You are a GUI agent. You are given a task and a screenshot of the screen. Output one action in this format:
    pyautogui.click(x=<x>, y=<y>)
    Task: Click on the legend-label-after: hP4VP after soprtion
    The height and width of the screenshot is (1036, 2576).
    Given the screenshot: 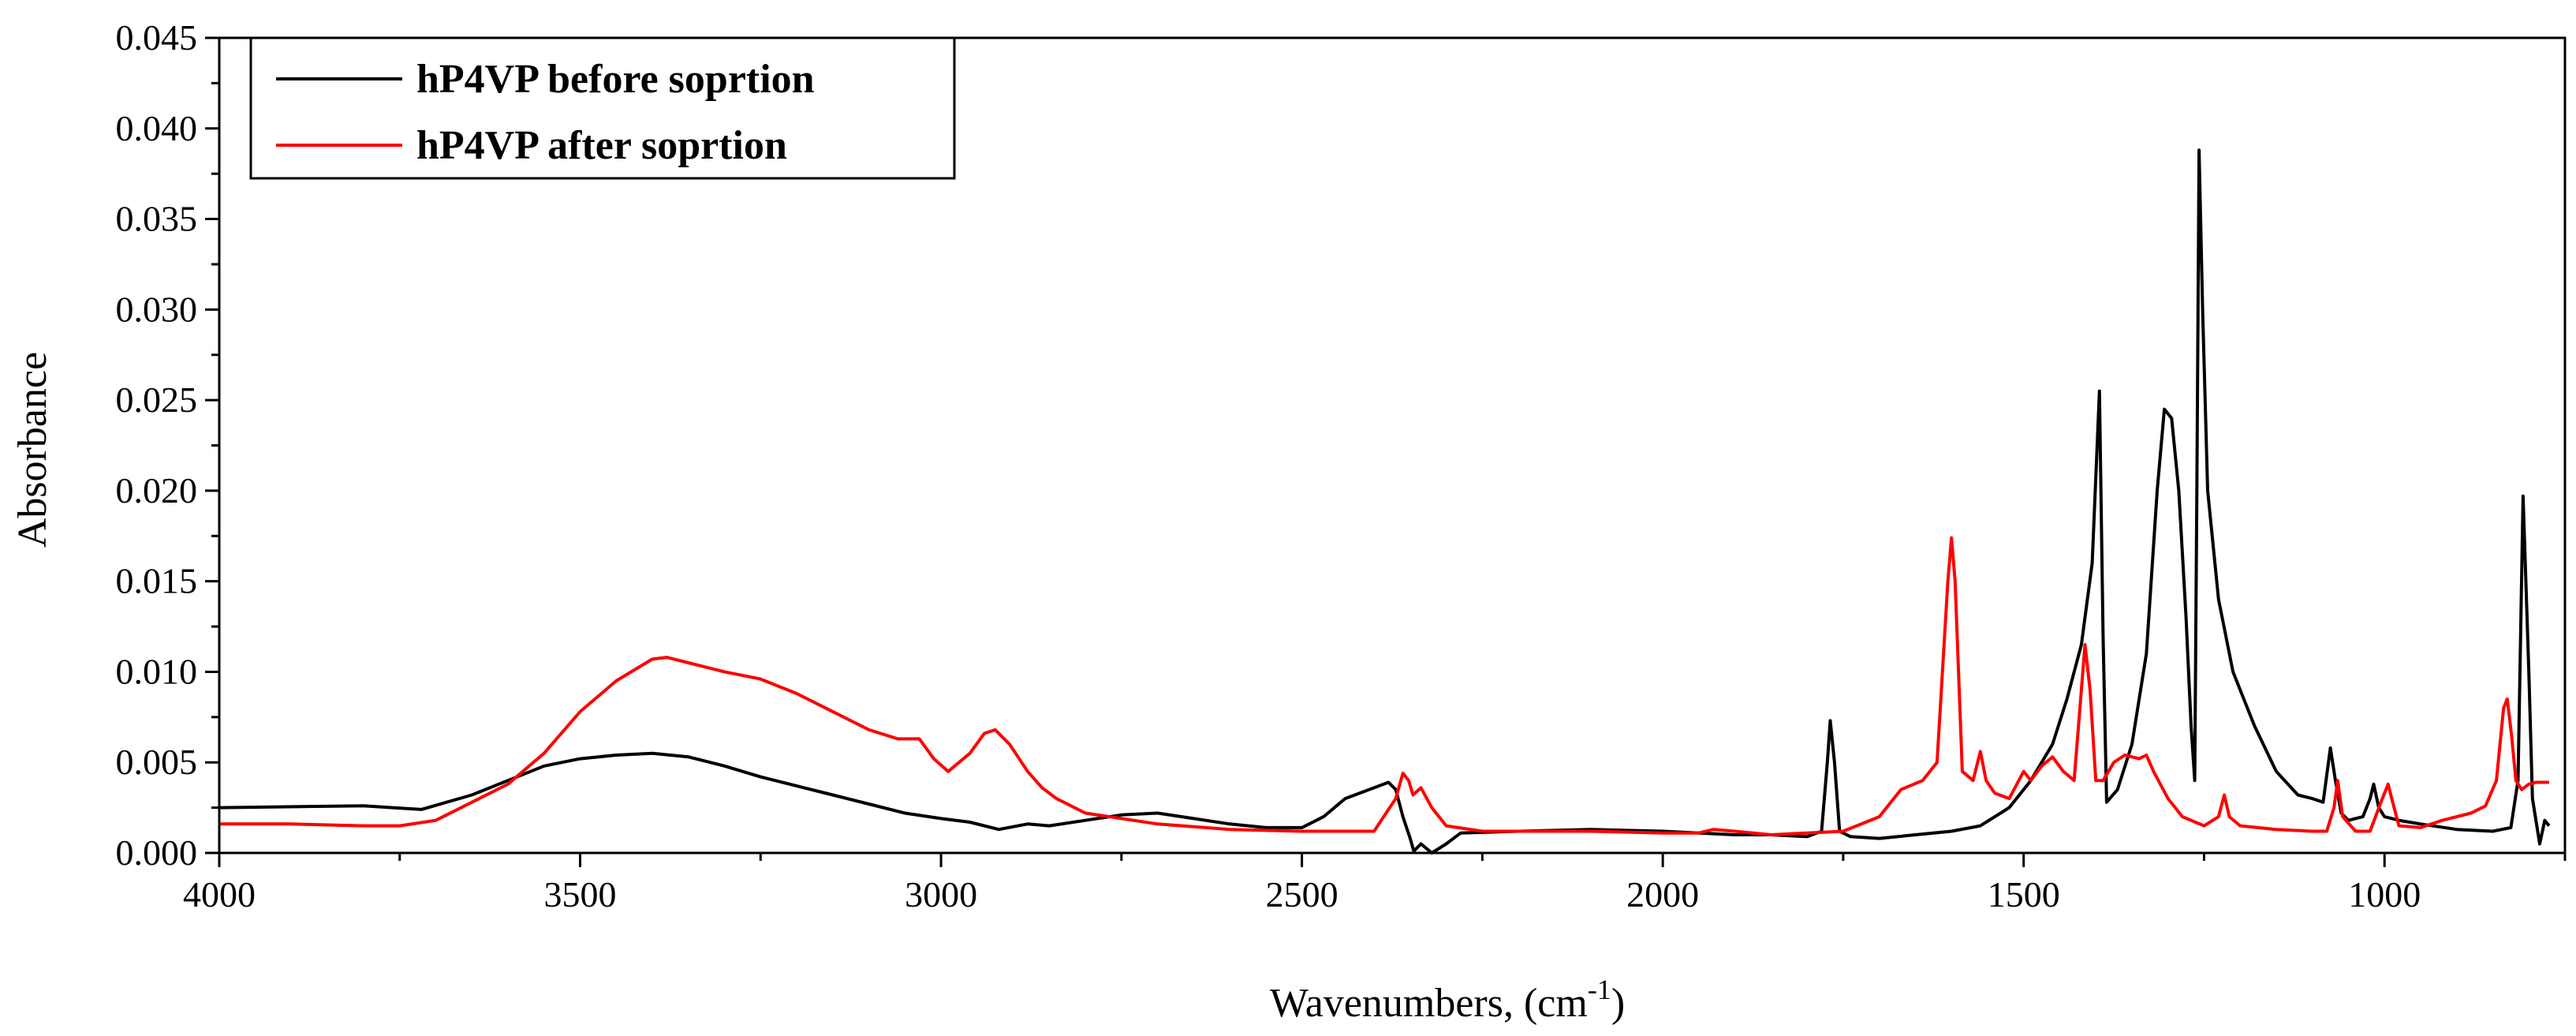 What is the action you would take?
    pyautogui.click(x=601, y=145)
    